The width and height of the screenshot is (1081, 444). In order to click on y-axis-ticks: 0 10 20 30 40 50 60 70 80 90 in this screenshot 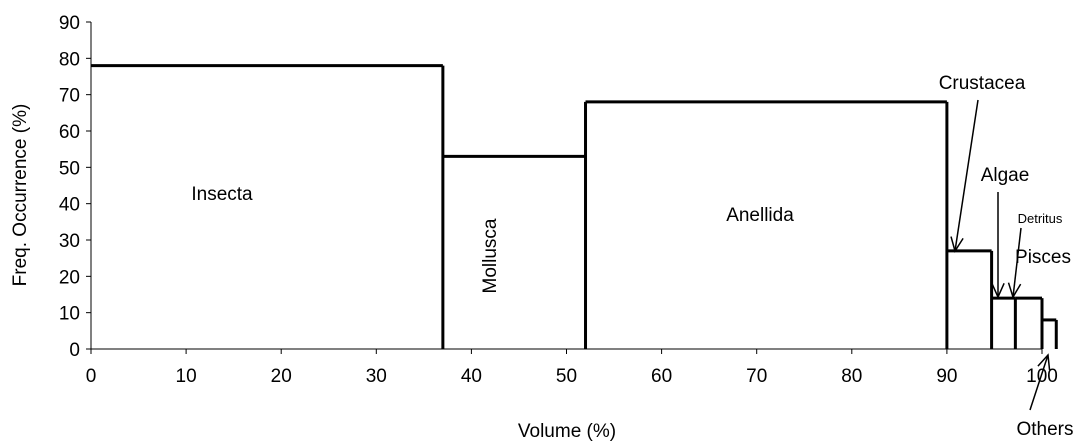, I will do `click(75, 187)`.